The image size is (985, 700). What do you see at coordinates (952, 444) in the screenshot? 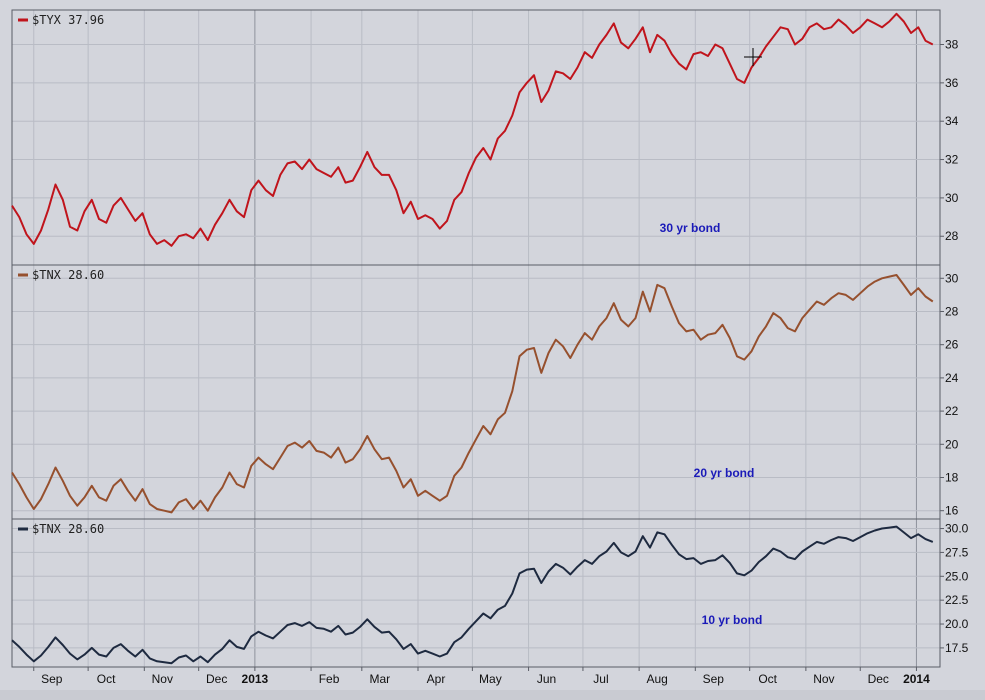
I see `y-tick-label: 20` at bounding box center [952, 444].